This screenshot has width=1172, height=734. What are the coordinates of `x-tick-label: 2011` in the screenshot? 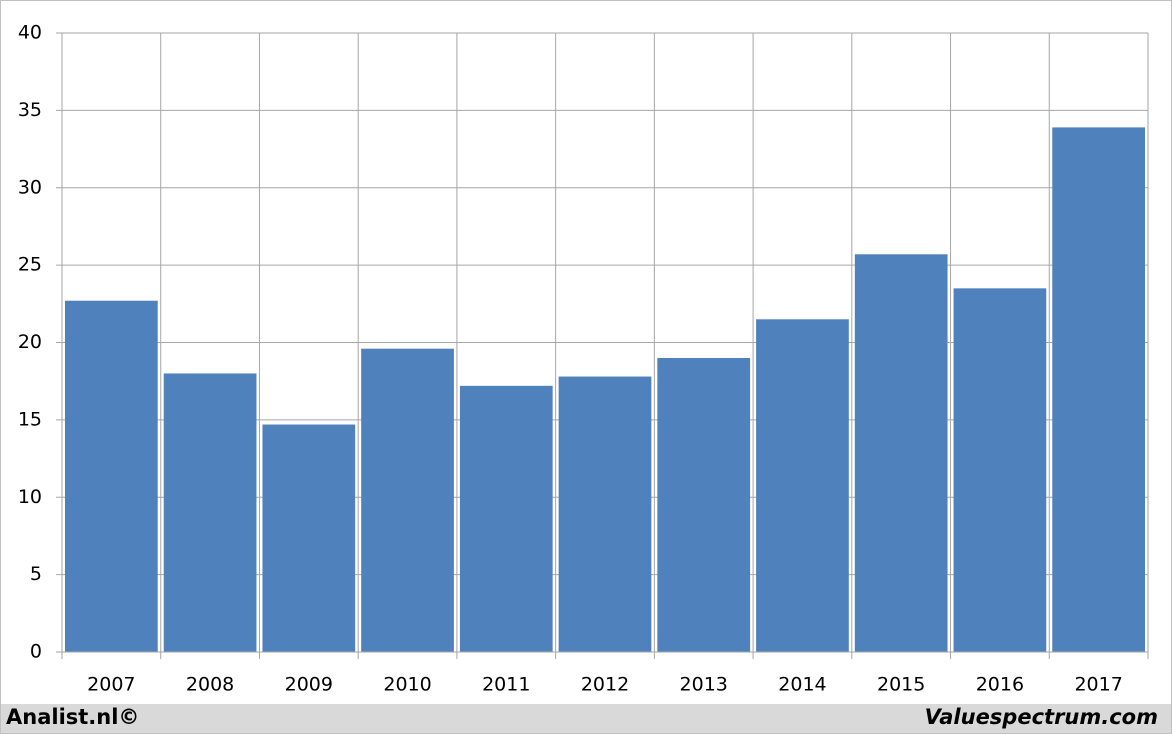 It's located at (506, 685).